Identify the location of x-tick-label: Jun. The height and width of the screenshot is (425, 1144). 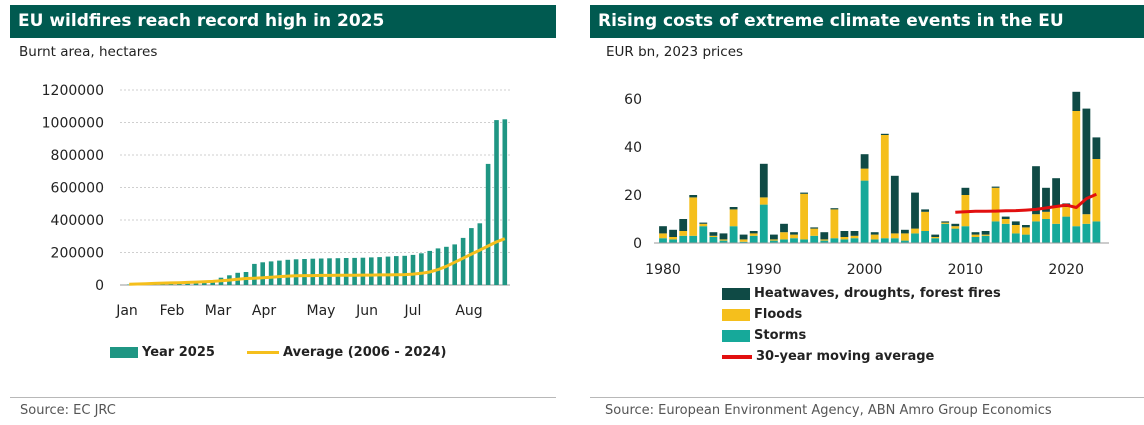
(366, 311).